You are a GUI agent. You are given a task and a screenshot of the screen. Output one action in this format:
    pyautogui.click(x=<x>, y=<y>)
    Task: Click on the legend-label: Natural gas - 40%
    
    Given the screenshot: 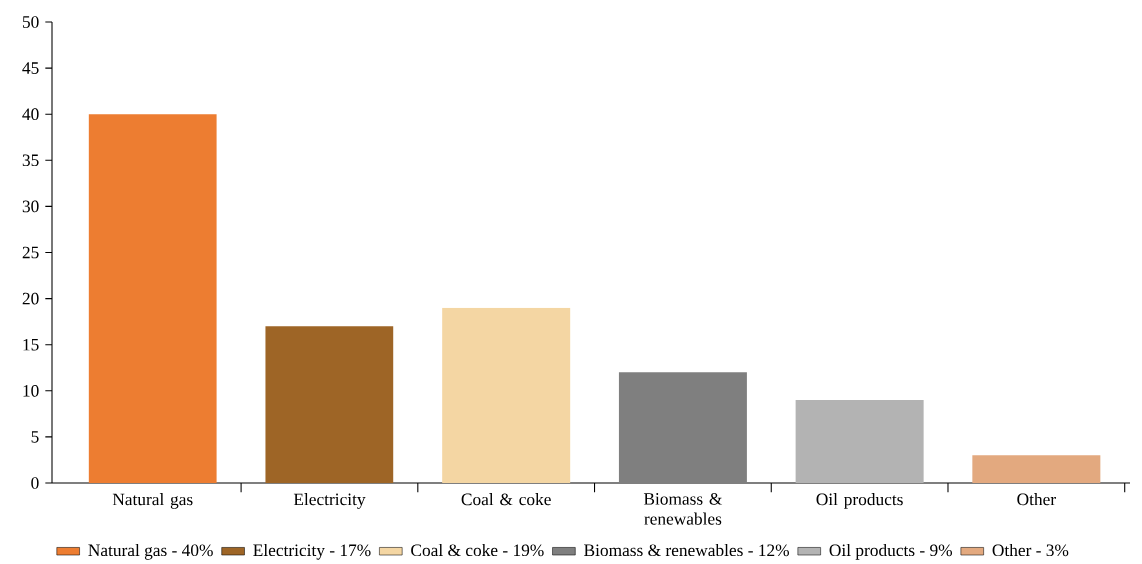 What is the action you would take?
    pyautogui.click(x=150, y=551)
    